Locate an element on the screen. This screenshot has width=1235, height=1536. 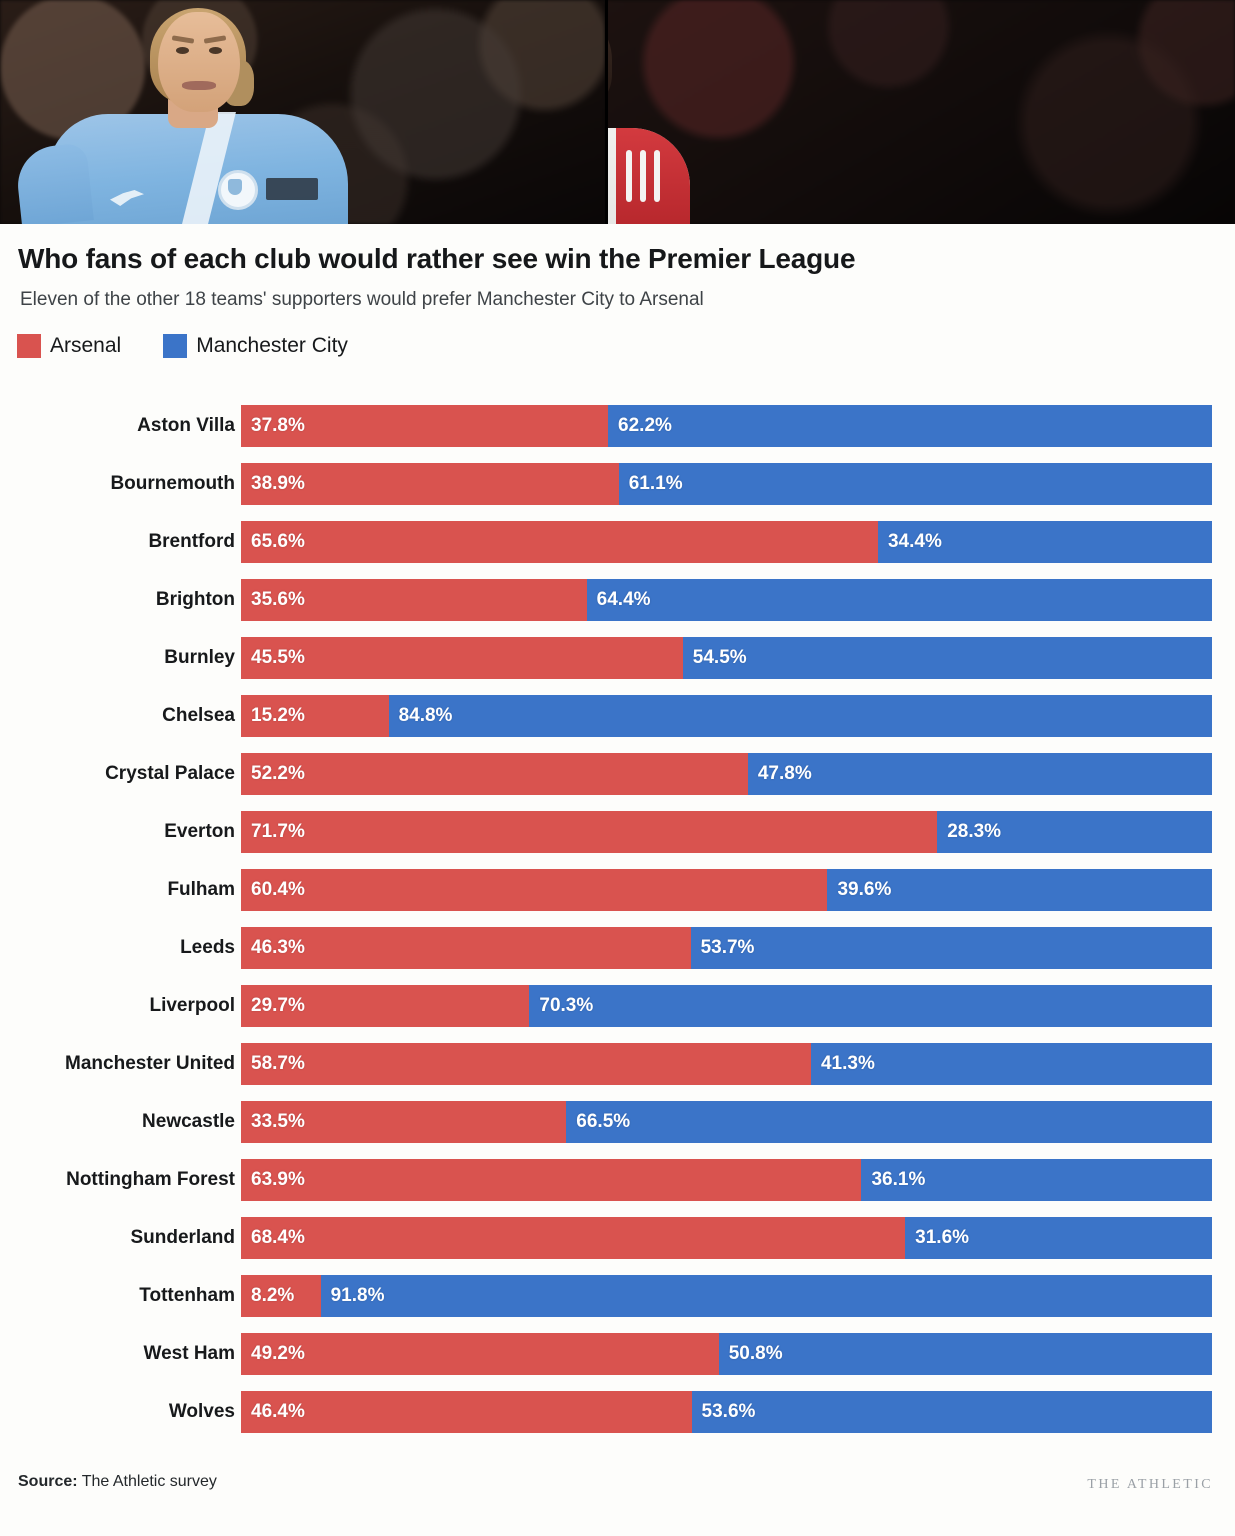
bar-segment-arsenal: 46.3% is located at coordinates (466, 948).